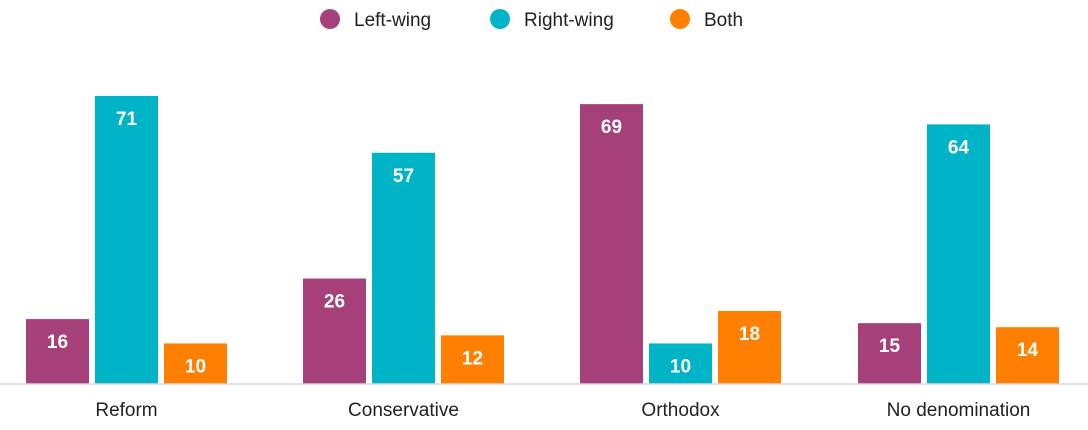  Describe the element at coordinates (890, 346) in the screenshot. I see `data-label-no-denomination-left-wing: 15` at that location.